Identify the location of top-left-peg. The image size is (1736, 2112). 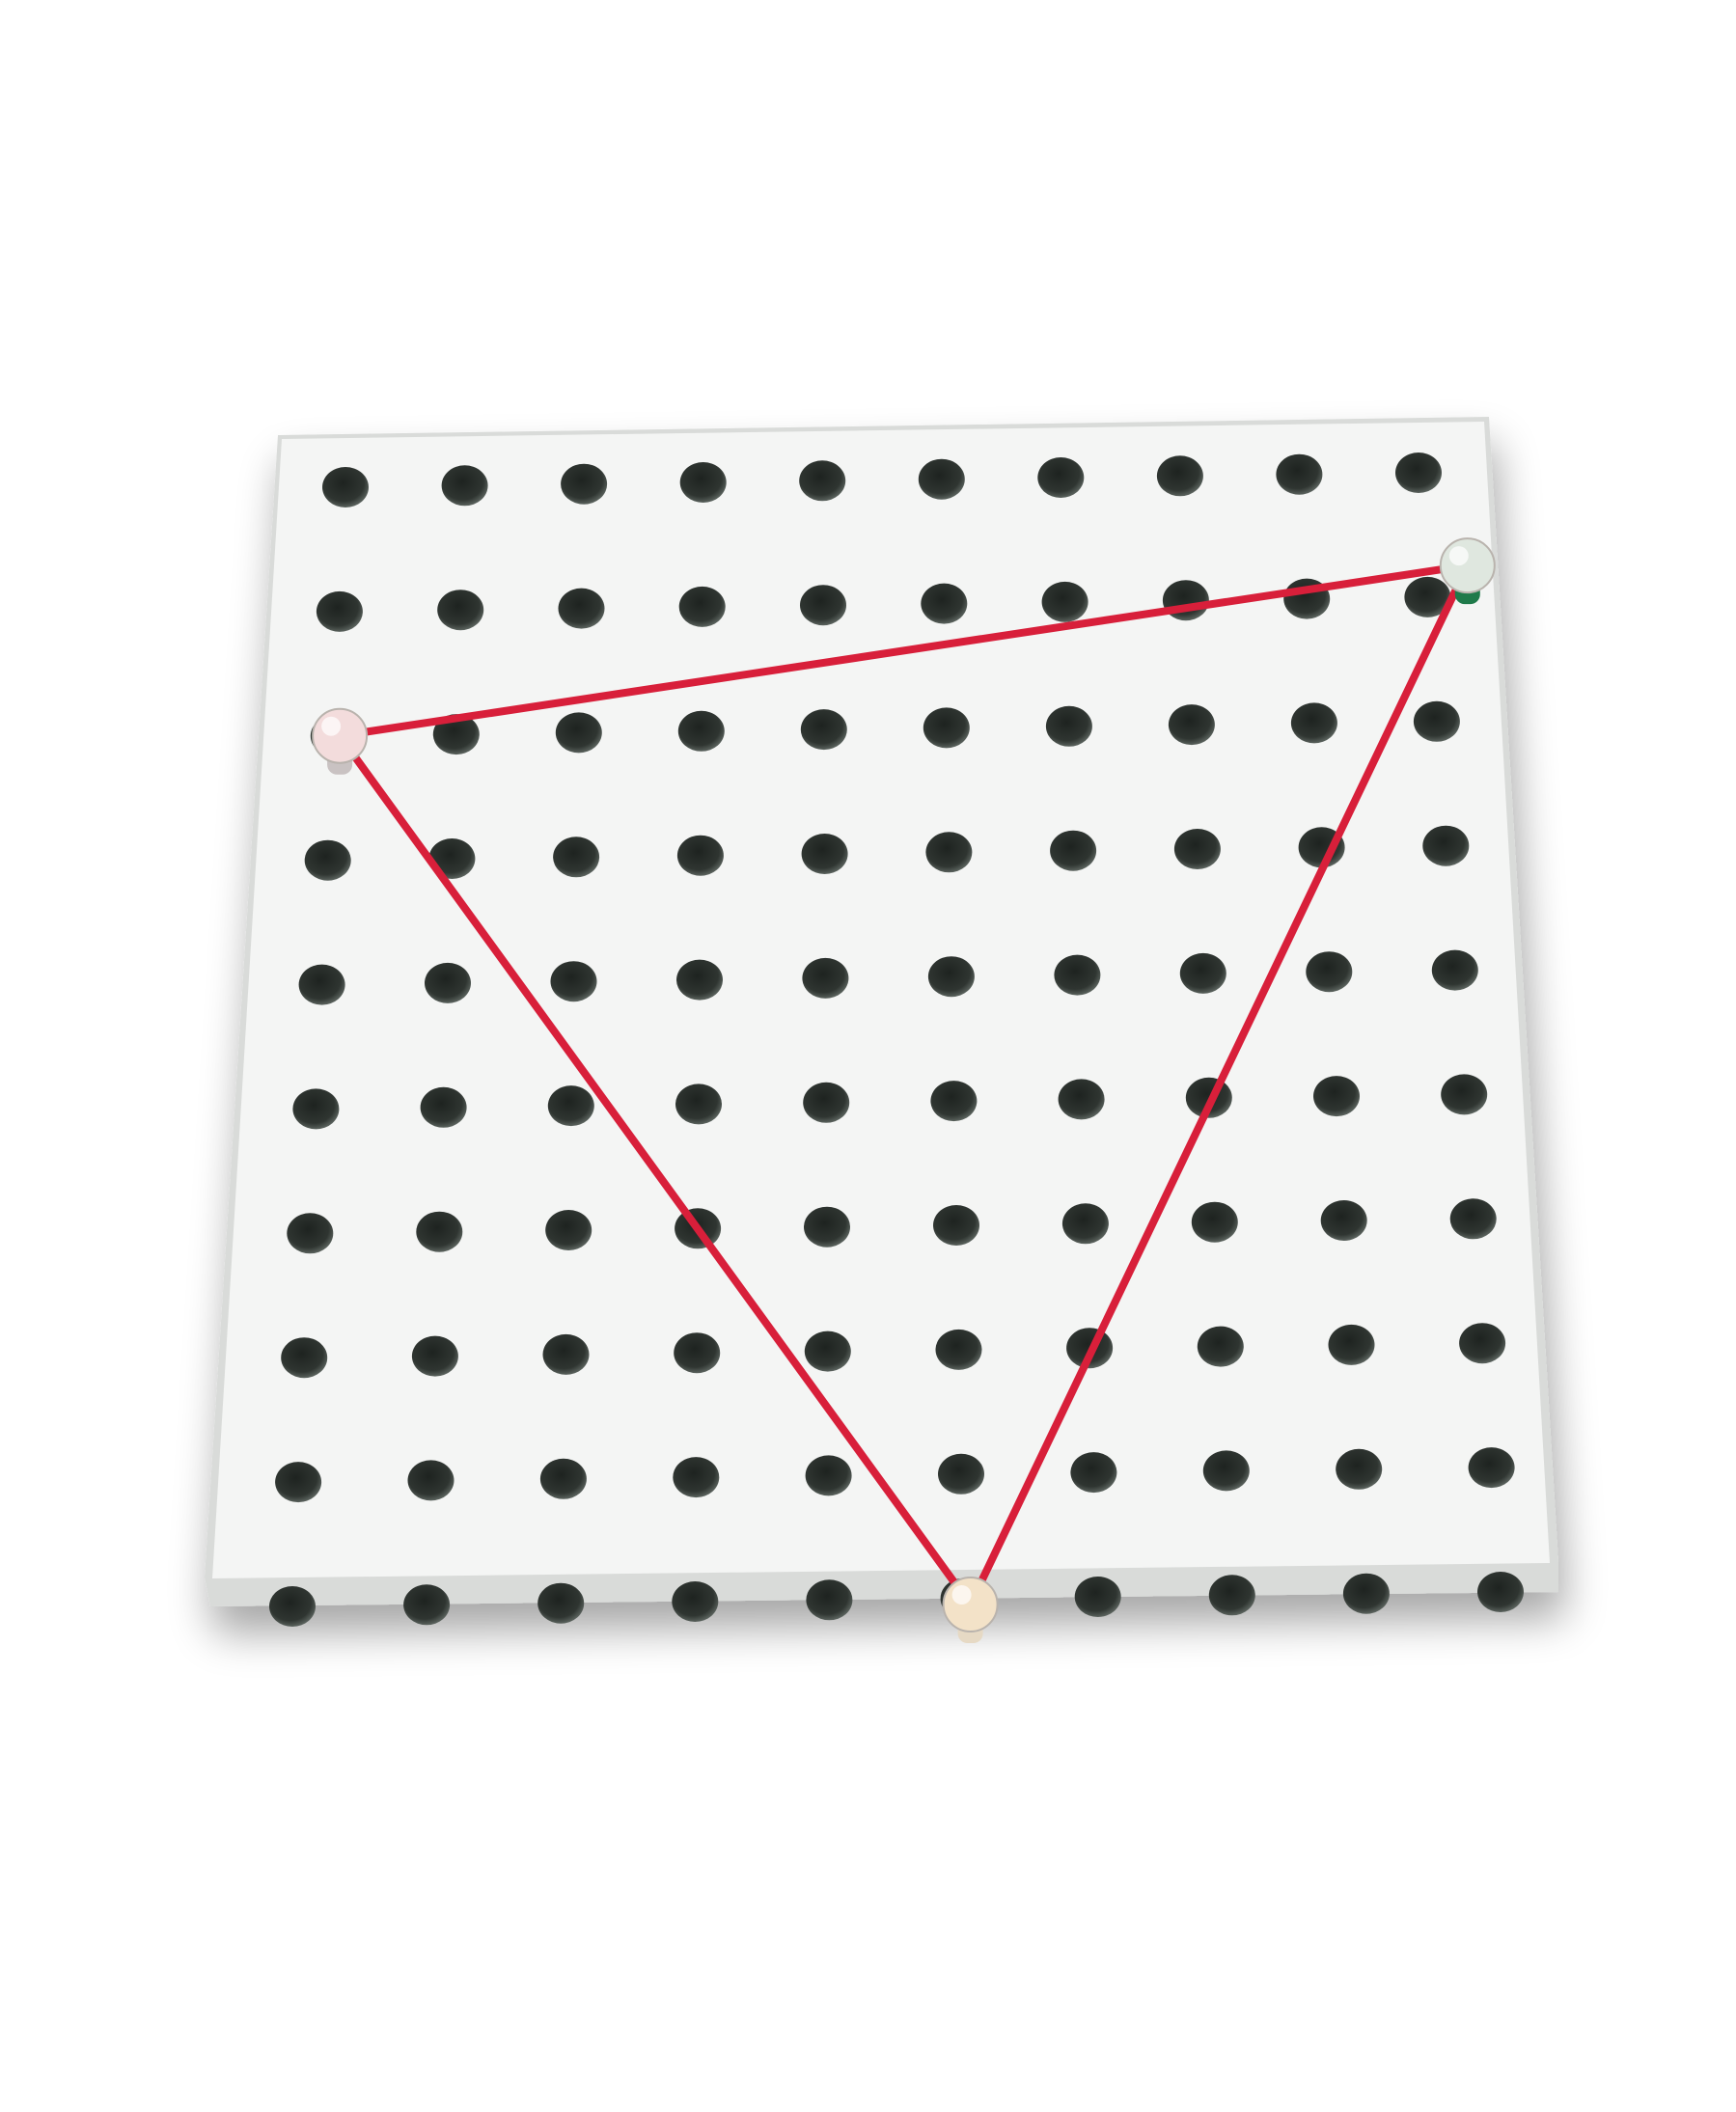
(340, 741).